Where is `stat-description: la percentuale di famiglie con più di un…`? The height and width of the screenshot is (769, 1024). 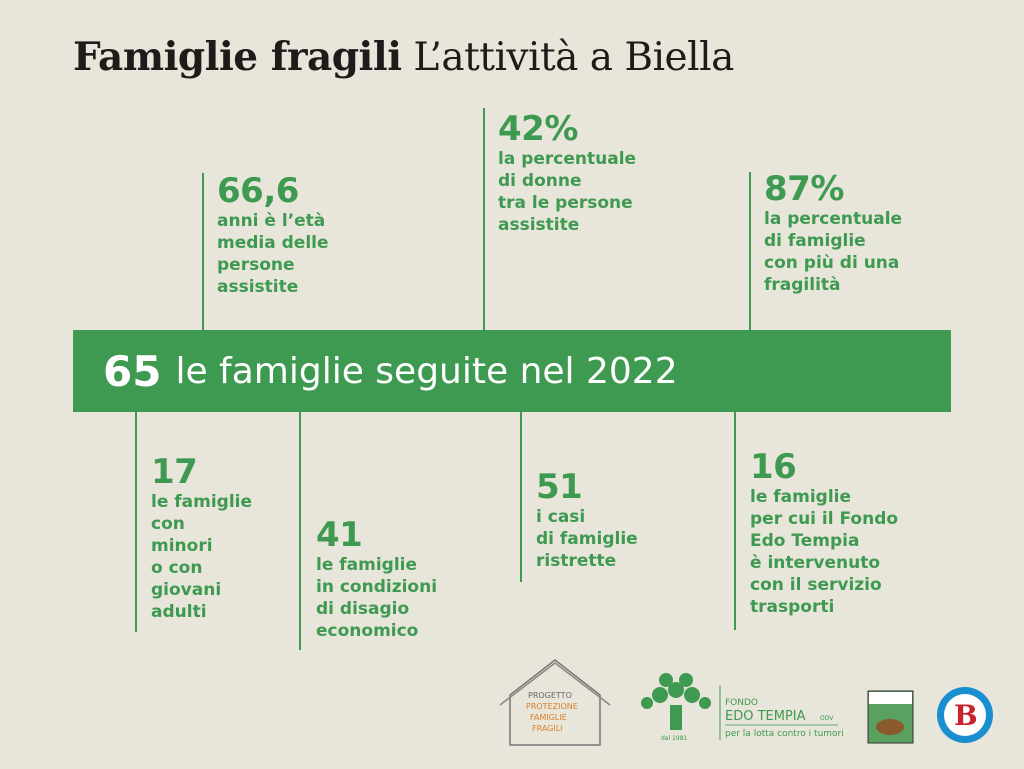 stat-description: la percentuale di famiglie con più di un… is located at coordinates (833, 252).